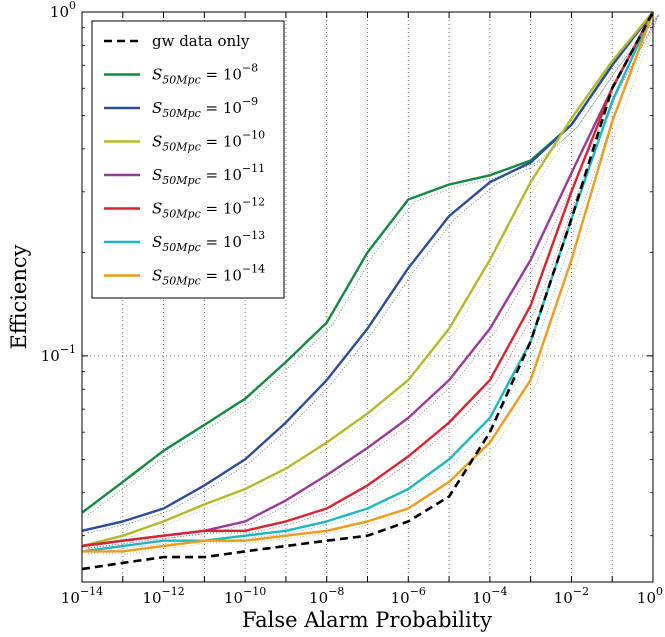 The image size is (665, 637). I want to click on x-tick-label: 10⁻¹², so click(163, 596).